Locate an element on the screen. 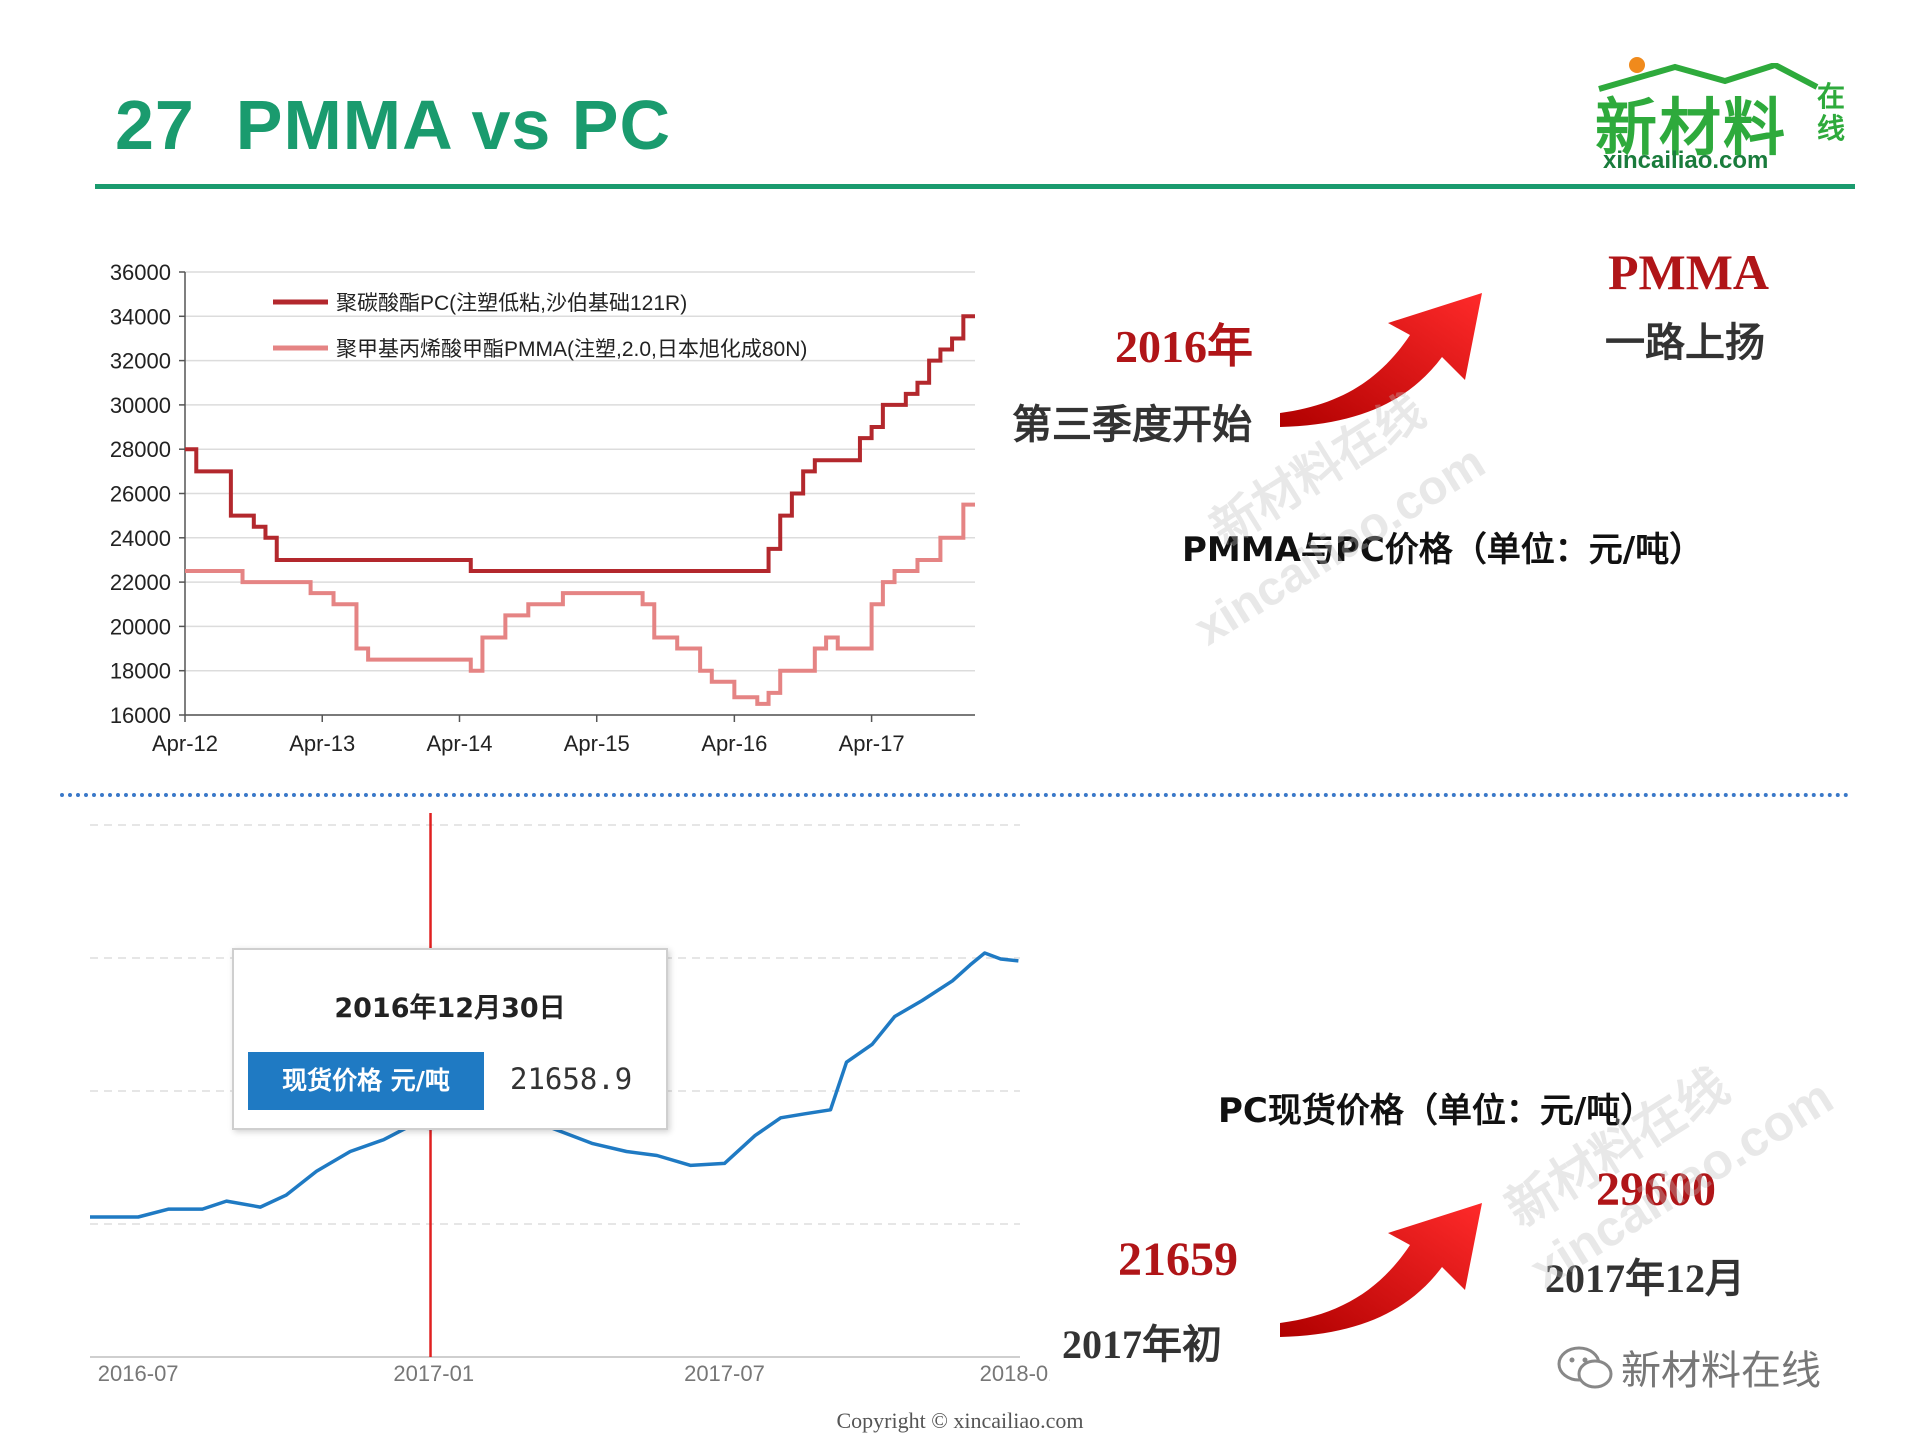 This screenshot has width=1920, height=1440. annotation-year: 2016年 is located at coordinates (1184, 346).